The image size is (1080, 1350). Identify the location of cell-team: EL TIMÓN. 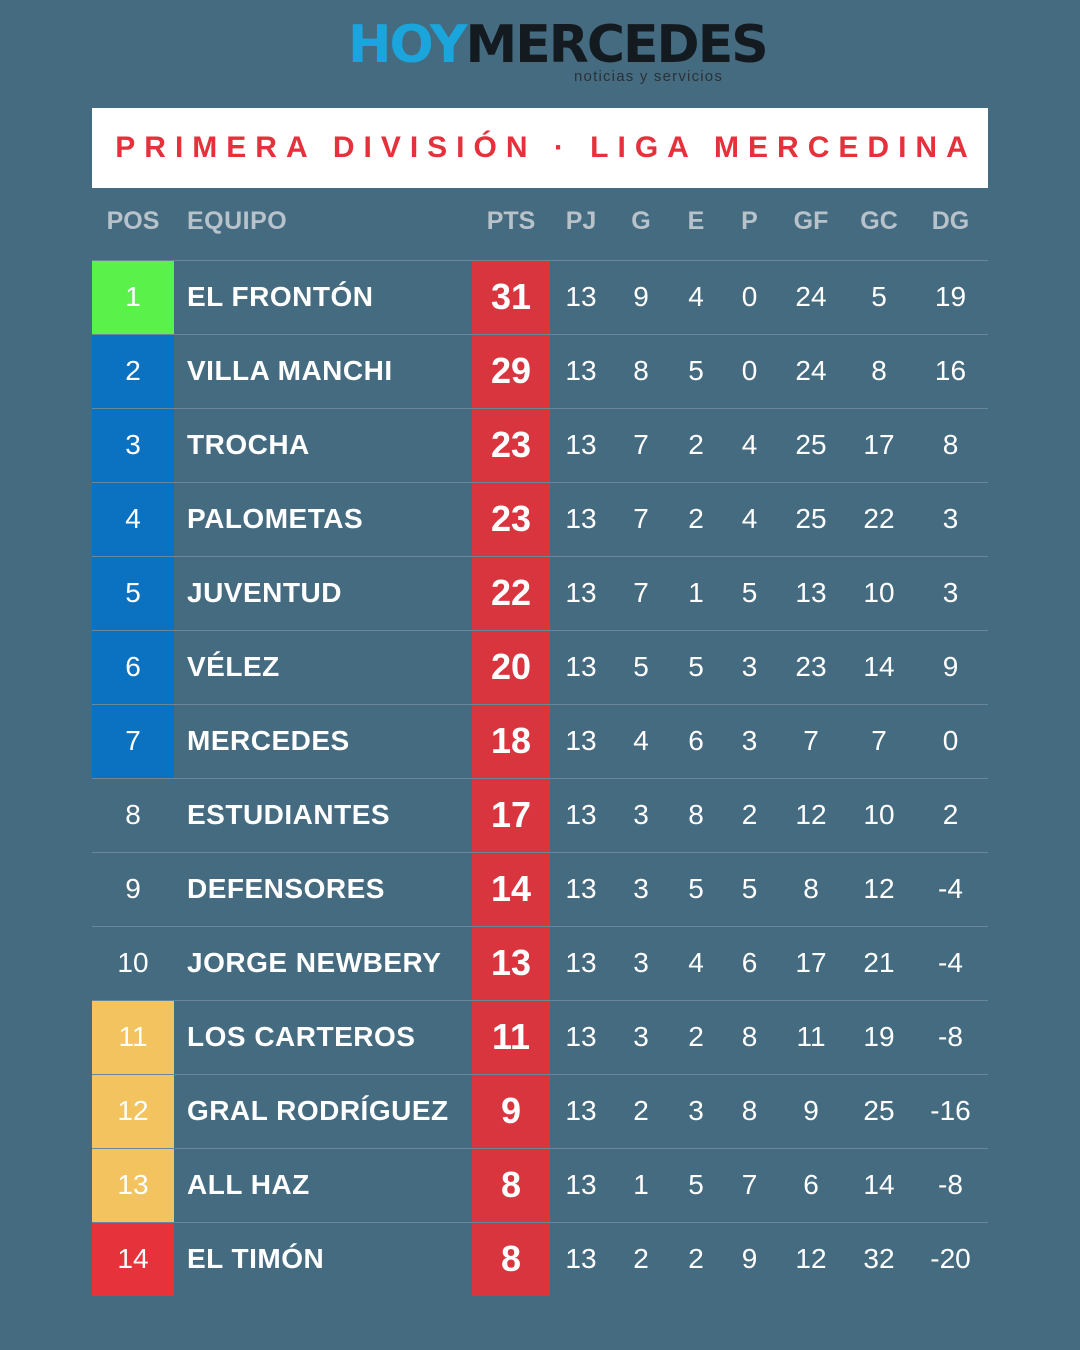
(256, 1258).